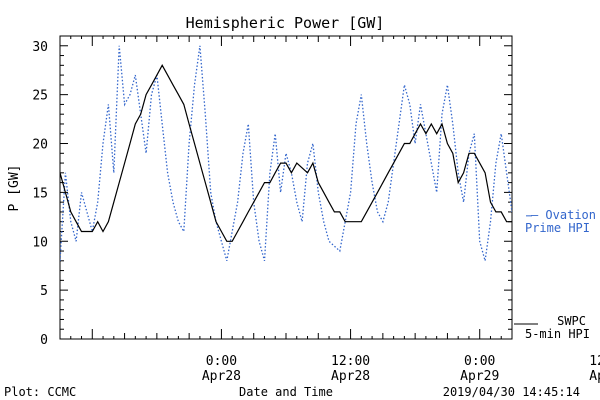 This screenshot has width=600, height=400. Describe the element at coordinates (40, 145) in the screenshot. I see `y-tick-label: 20` at that location.